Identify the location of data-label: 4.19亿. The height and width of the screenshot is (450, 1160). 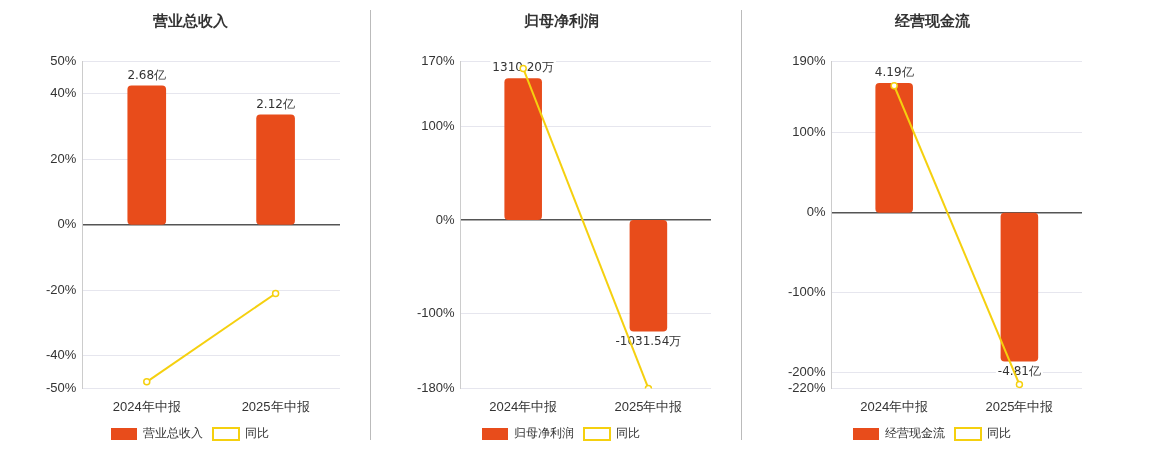
(894, 72).